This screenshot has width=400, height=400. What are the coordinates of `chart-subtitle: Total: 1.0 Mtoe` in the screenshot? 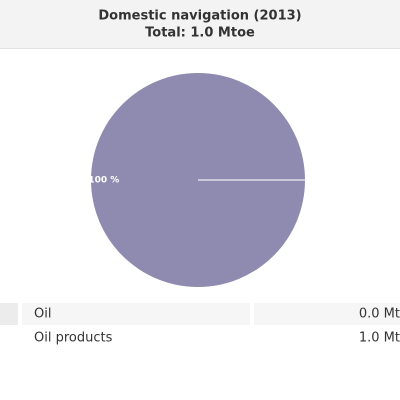 It's located at (200, 33).